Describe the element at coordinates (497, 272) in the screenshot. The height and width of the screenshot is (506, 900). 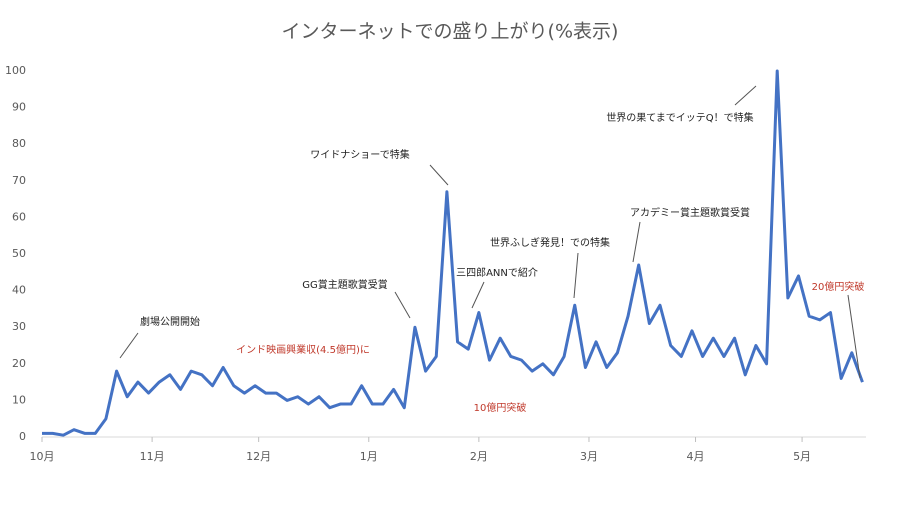
I see `annotation: 三四郎ANNで紹介` at that location.